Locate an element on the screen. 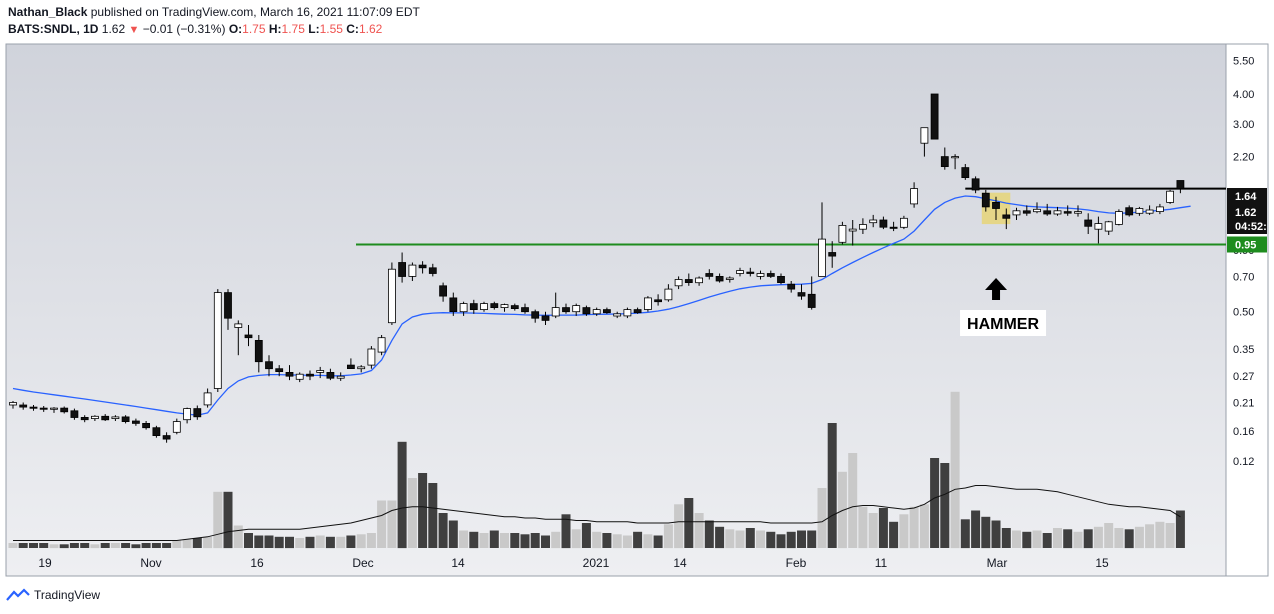 This screenshot has height=614, width=1274. x-tick-label: 16 is located at coordinates (257, 563).